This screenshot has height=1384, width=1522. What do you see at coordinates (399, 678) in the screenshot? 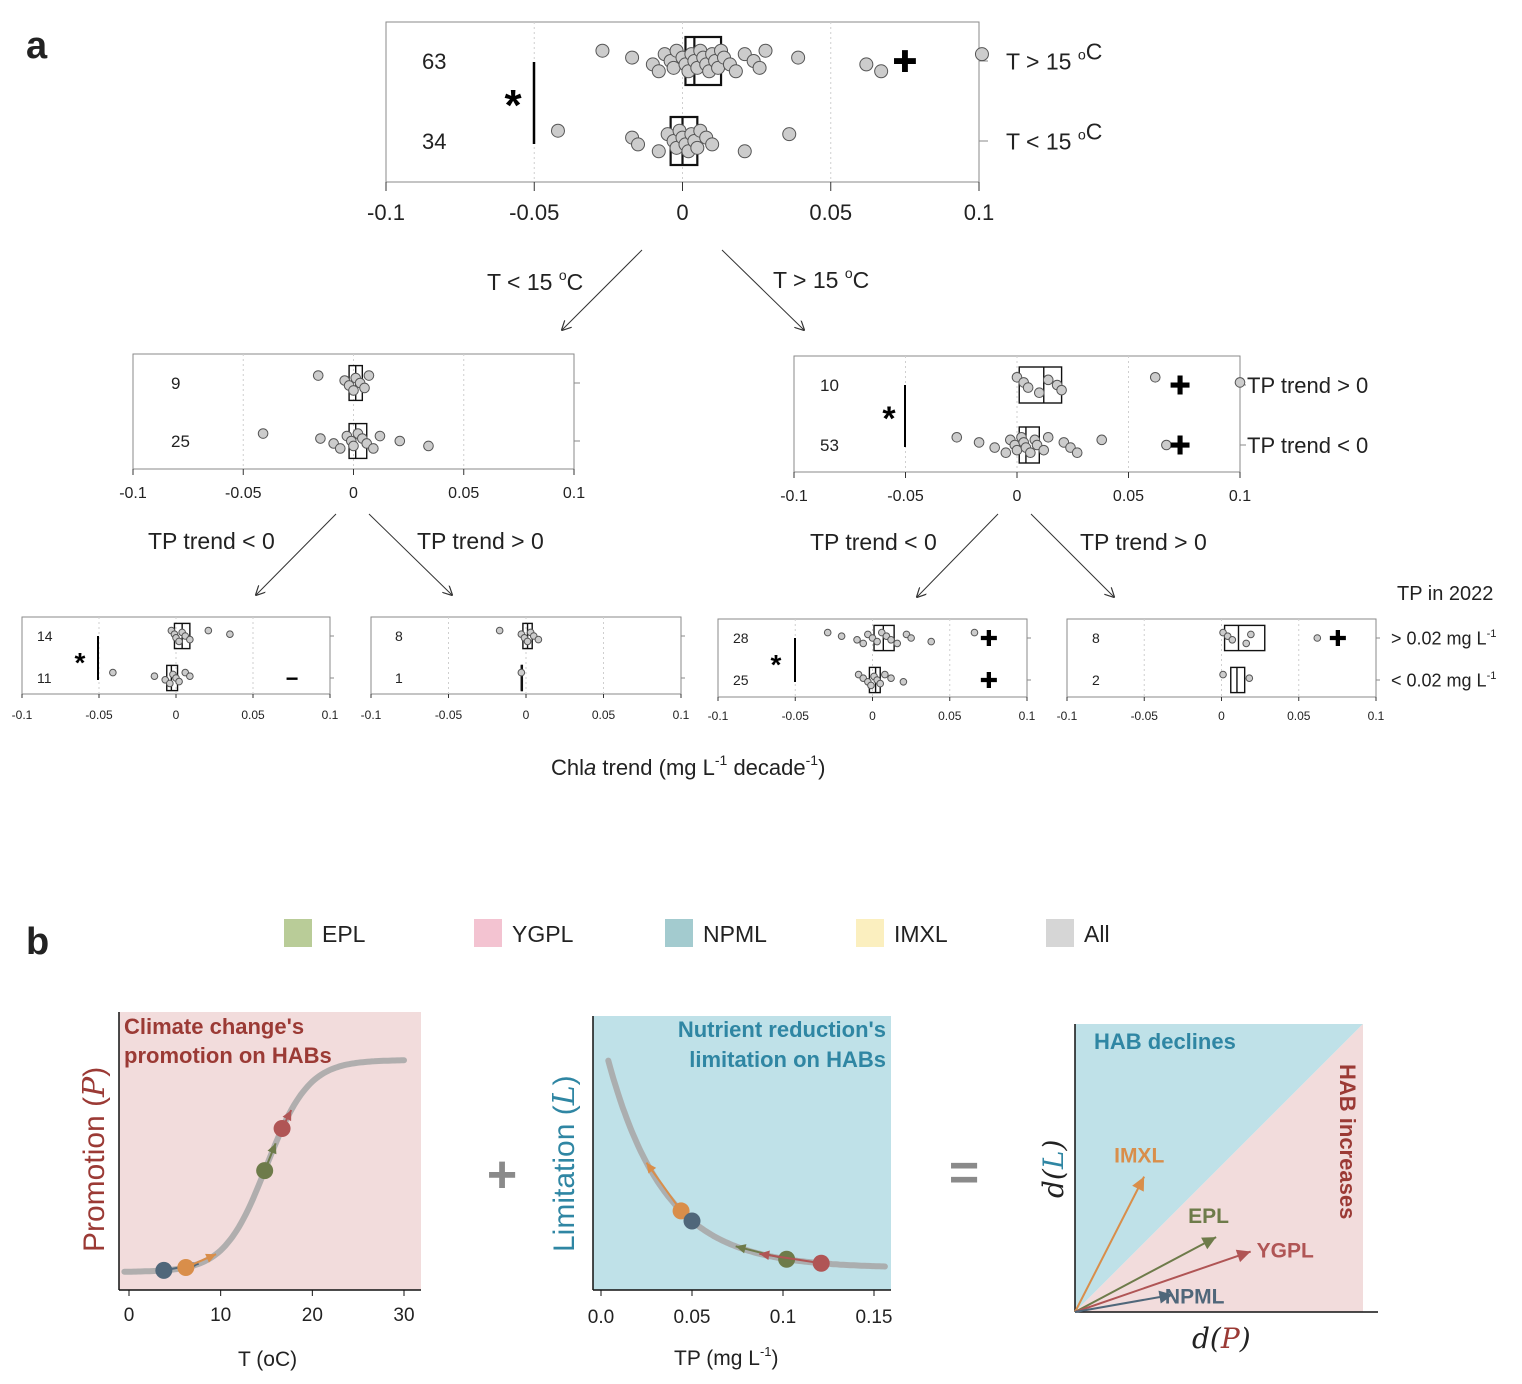
I see `group-count: 1` at bounding box center [399, 678].